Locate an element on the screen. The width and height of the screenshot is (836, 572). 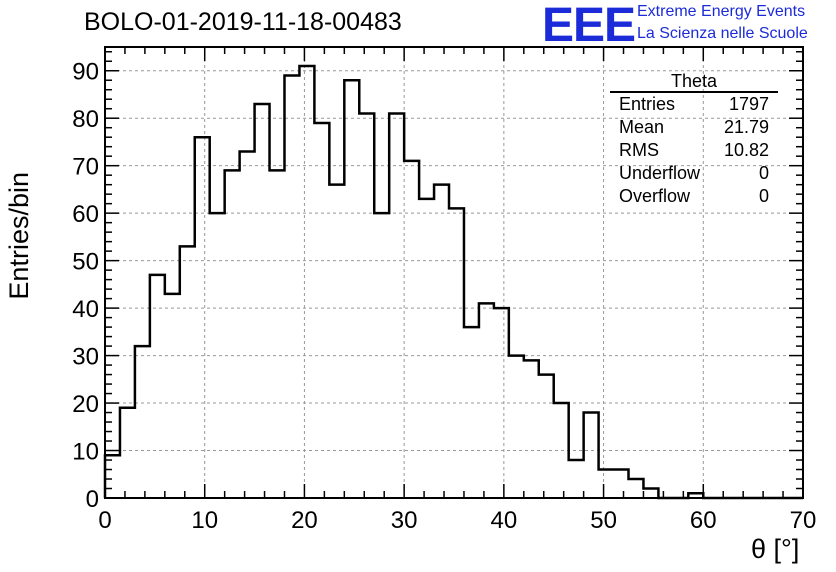
eee-logo: EEE is located at coordinates (589, 26).